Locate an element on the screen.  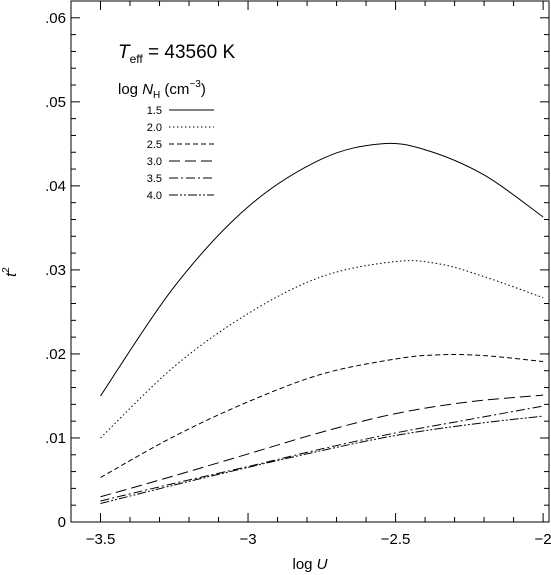
curve-logNH-3.0 is located at coordinates (322, 446).